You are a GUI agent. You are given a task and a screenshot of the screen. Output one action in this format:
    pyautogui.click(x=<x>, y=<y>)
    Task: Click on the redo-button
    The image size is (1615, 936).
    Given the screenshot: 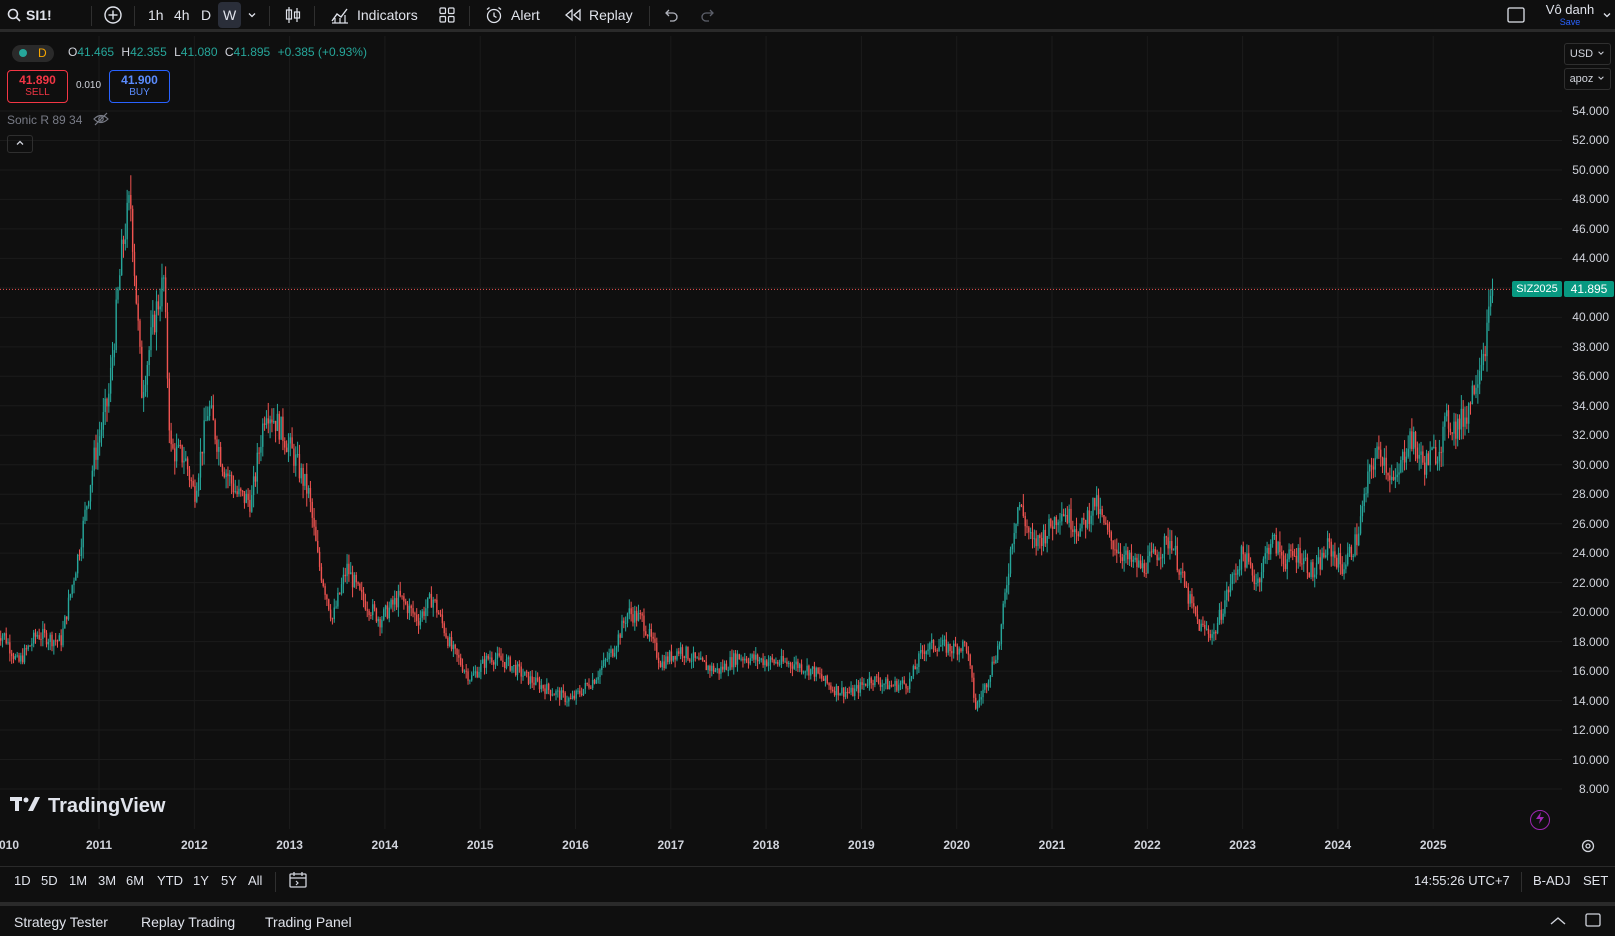 What is the action you would take?
    pyautogui.click(x=708, y=15)
    